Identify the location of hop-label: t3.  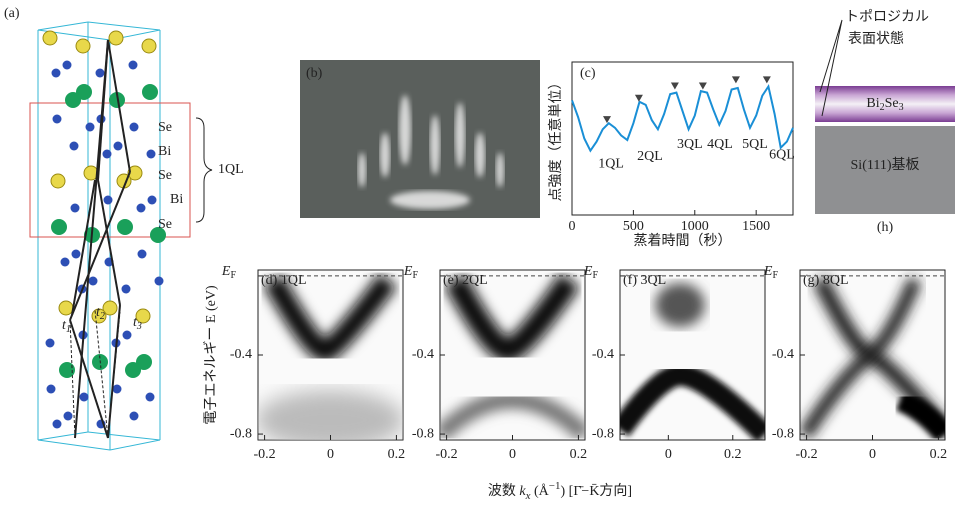
(137, 323).